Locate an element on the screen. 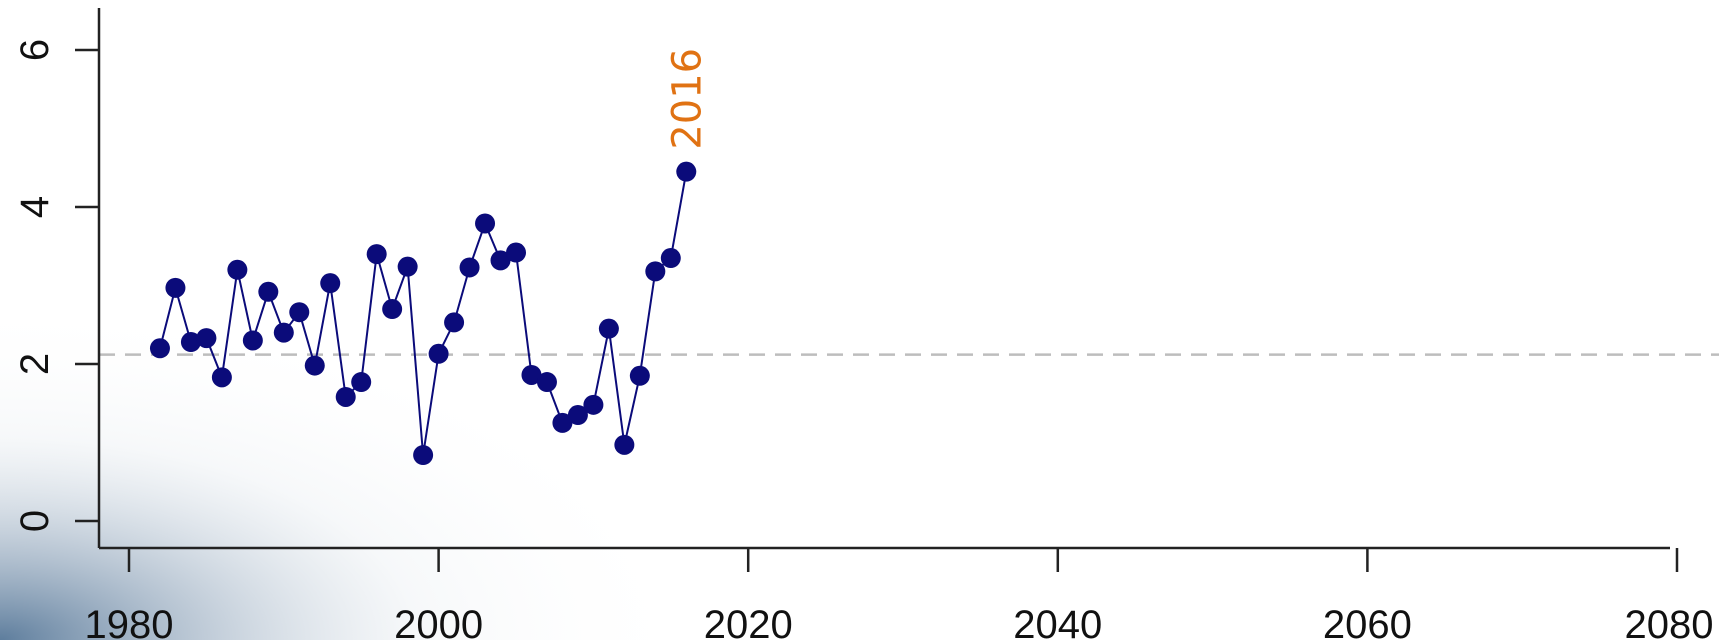  annotation-label: 2016 is located at coordinates (687, 99).